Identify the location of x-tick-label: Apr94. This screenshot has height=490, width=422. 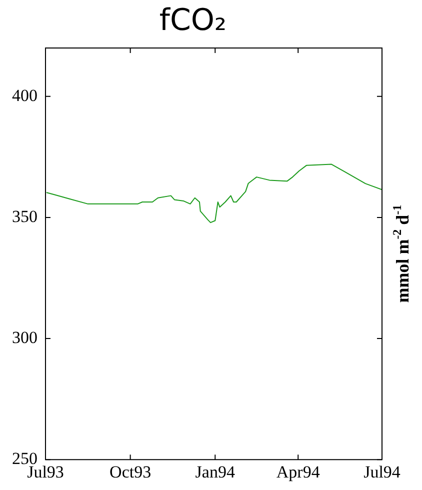
(298, 472).